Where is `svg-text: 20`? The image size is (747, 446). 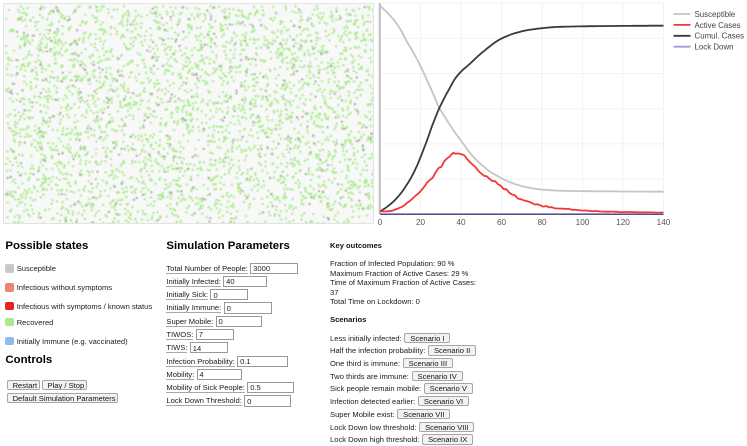
svg-text: 20 is located at coordinates (421, 222).